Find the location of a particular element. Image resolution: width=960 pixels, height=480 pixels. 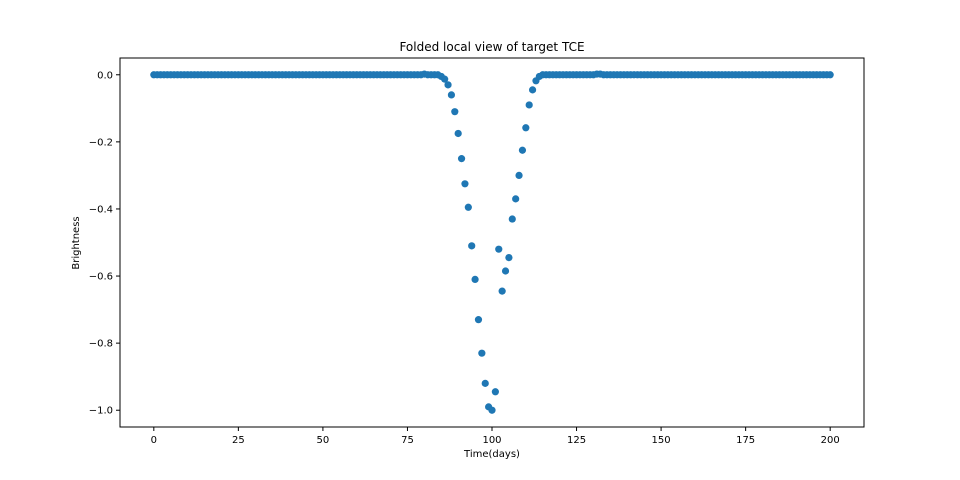

y-axis: 0.0 −0.2 −0.4 −0.6 −0.8 −1.0 is located at coordinates (104, 243).